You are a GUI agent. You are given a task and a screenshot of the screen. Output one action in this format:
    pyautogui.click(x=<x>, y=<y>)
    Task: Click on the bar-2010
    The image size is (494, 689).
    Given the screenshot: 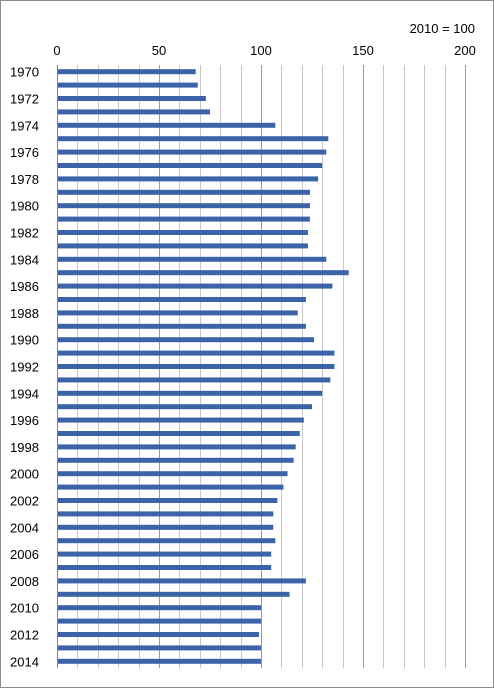 What is the action you would take?
    pyautogui.click(x=159, y=608)
    